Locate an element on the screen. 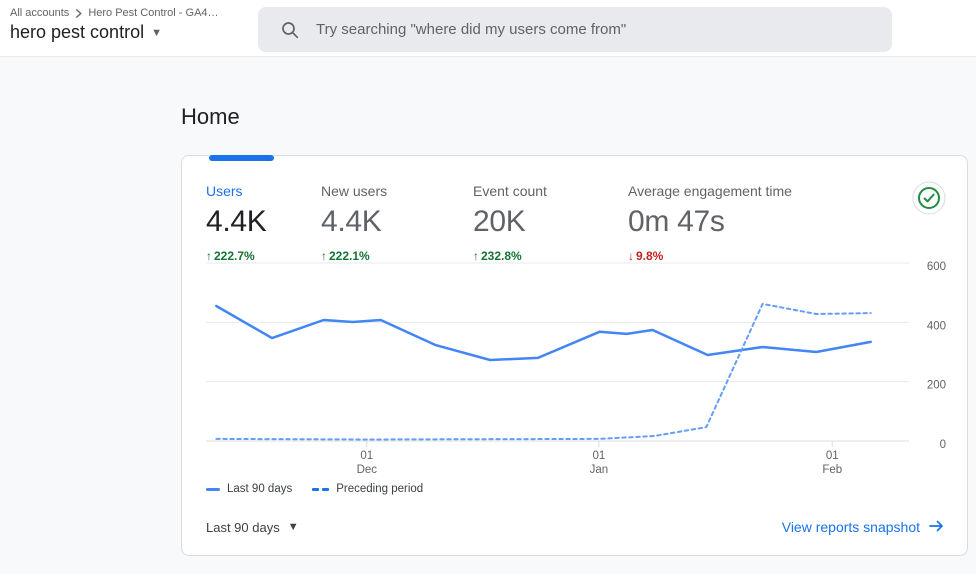  metric-label: Average engagement time is located at coordinates (710, 191).